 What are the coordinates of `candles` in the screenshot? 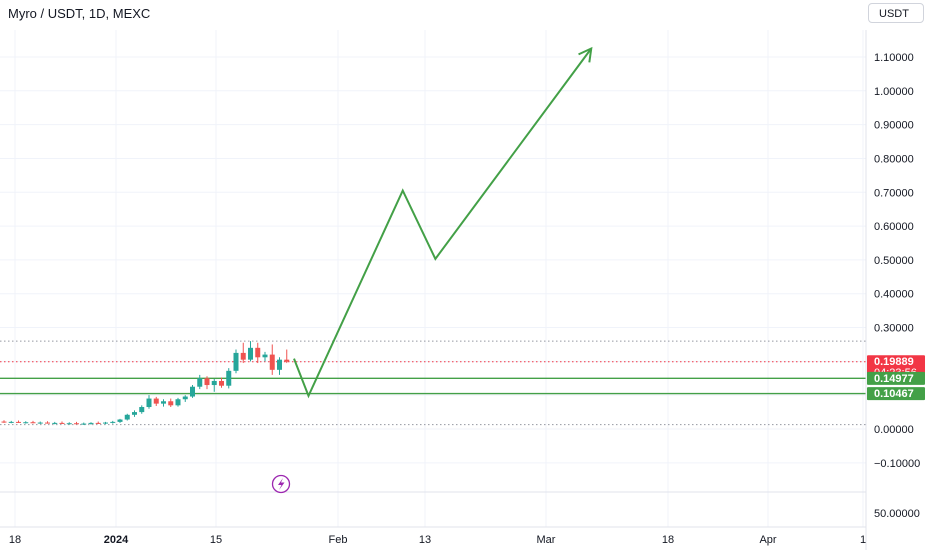 It's located at (145, 383).